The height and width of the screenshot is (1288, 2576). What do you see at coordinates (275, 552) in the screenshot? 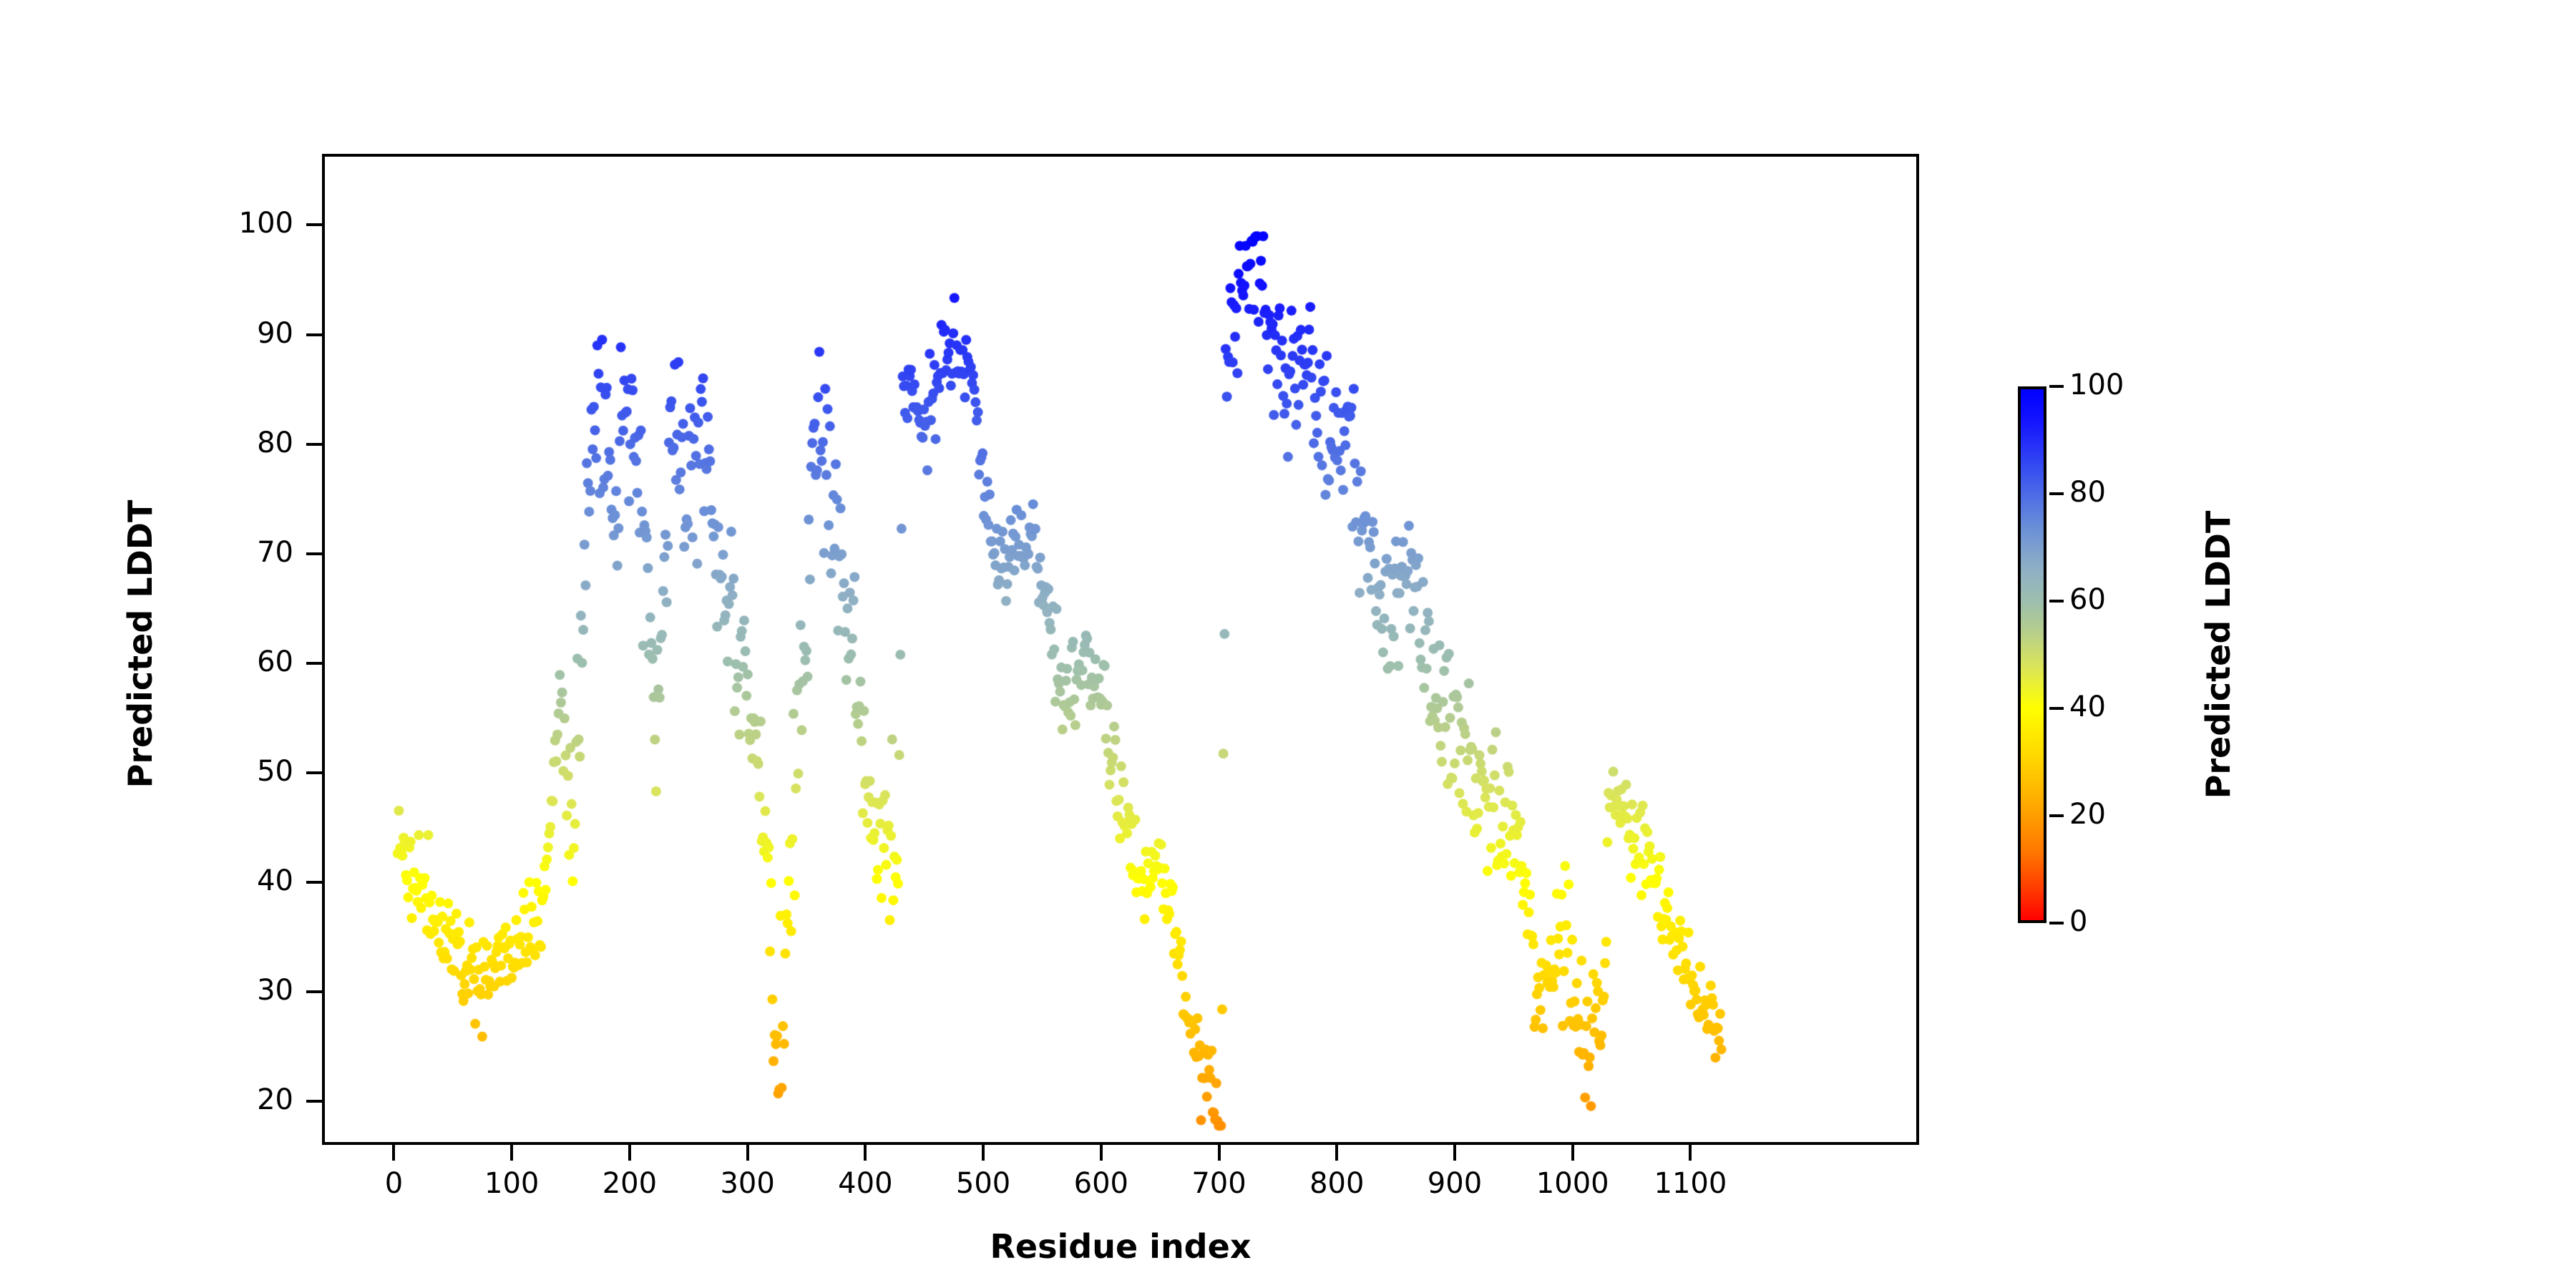
I see `y-tick-label-70: 70` at bounding box center [275, 552].